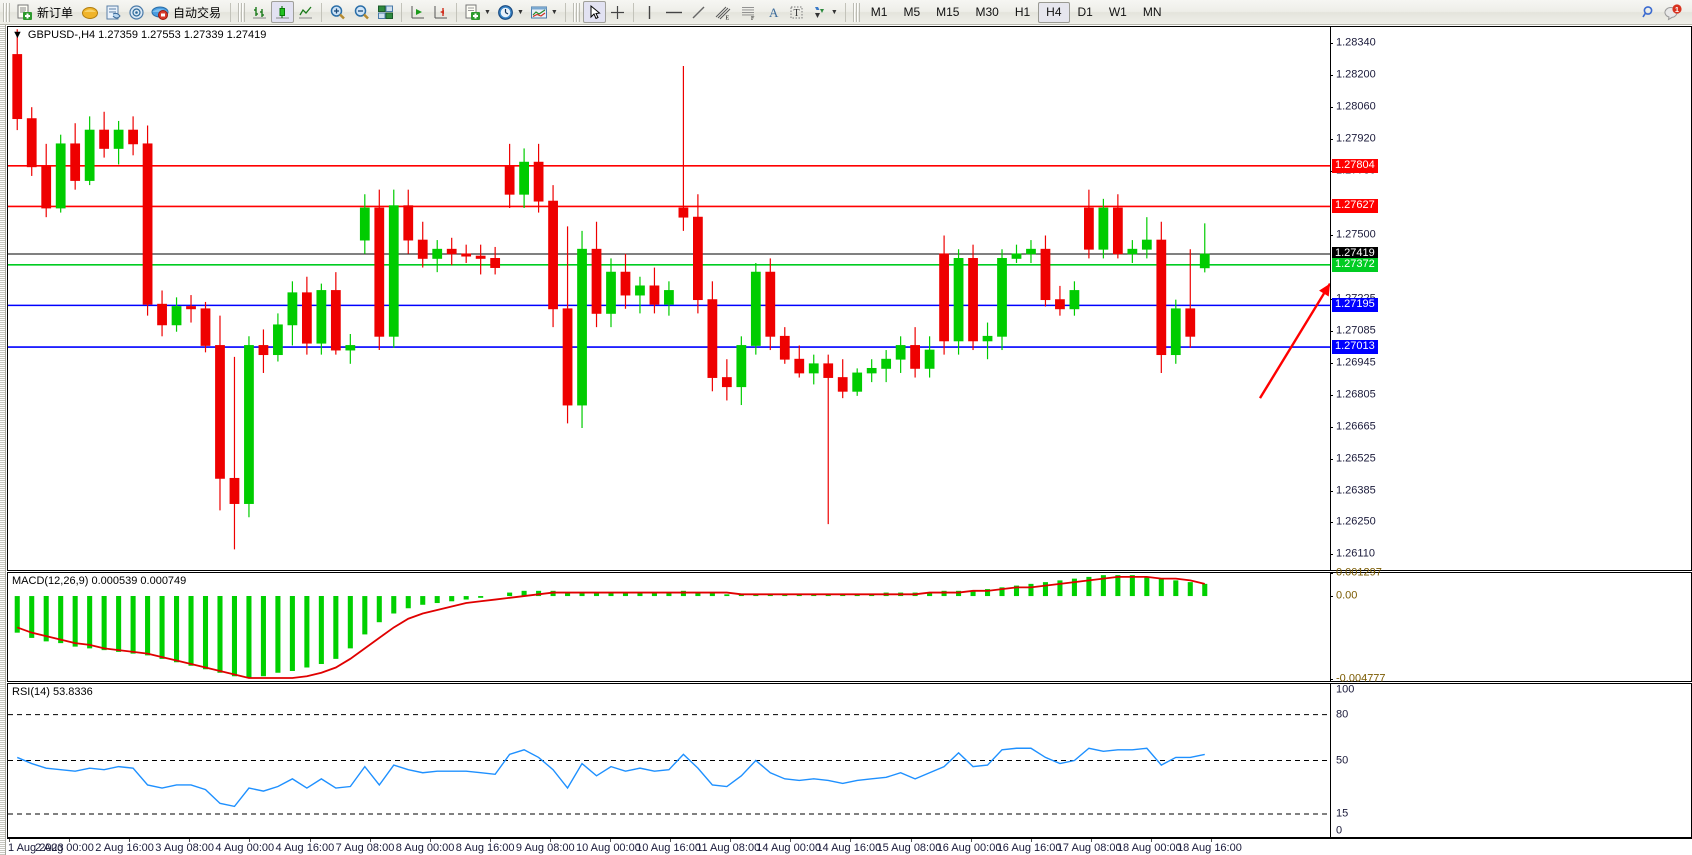 The image size is (1692, 855). I want to click on timeframe-m1: M1, so click(879, 12).